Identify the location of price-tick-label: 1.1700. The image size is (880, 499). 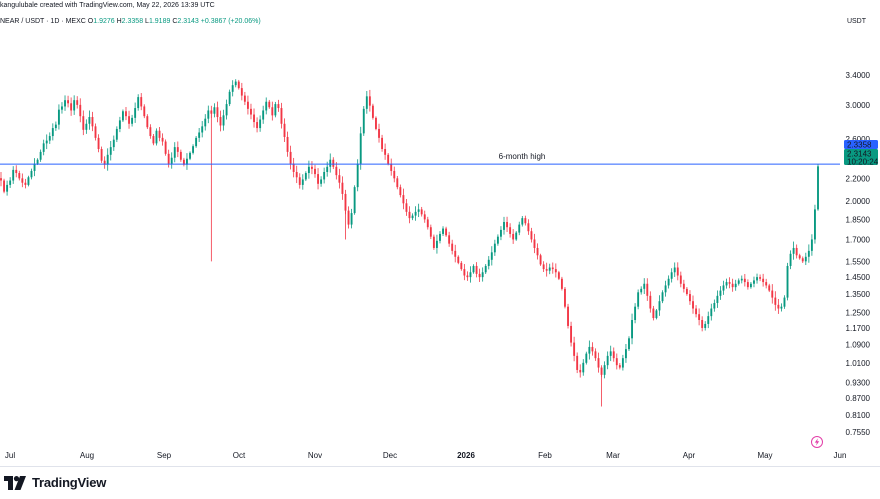
(858, 328).